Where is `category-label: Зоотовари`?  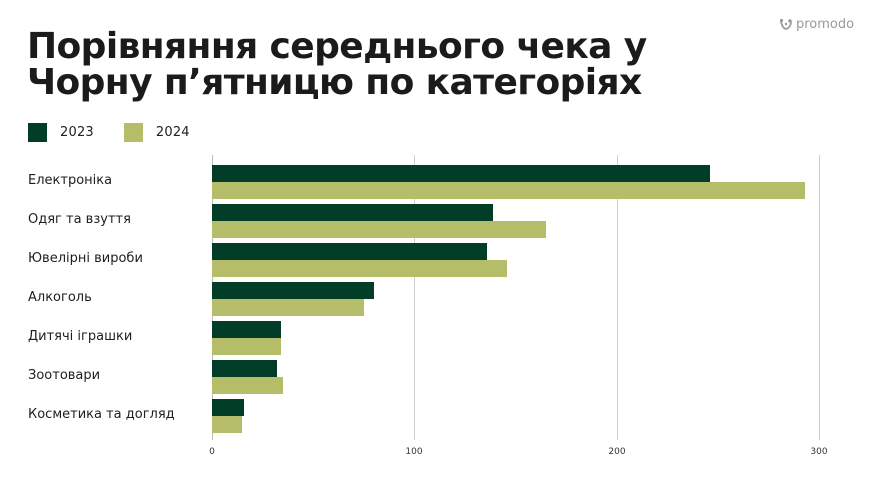
category-label: Зоотовари is located at coordinates (64, 375).